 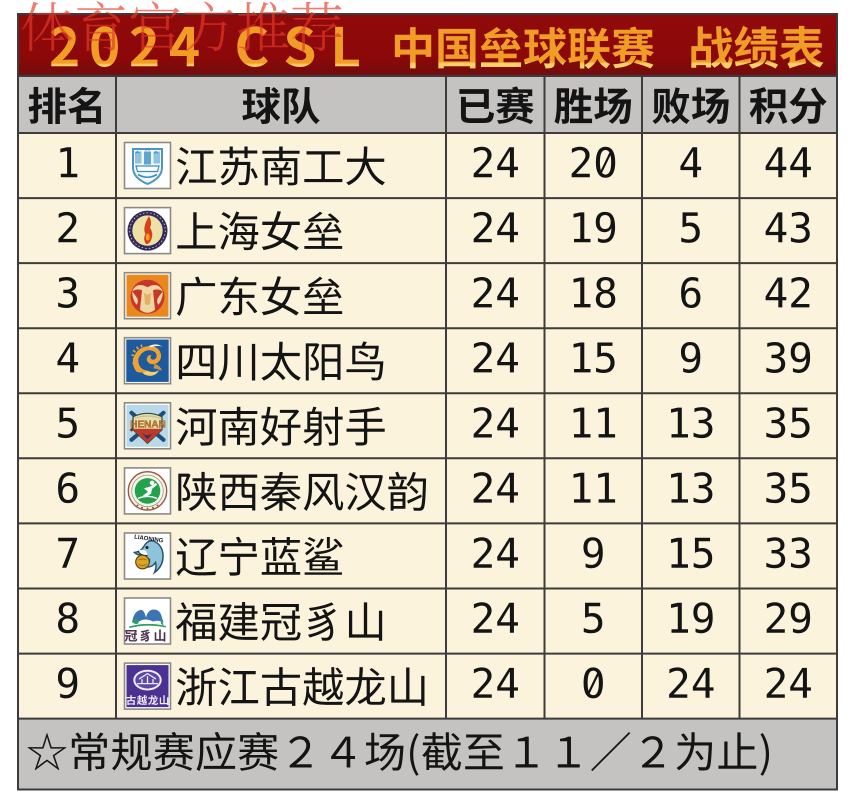 What do you see at coordinates (149, 539) in the screenshot?
I see `svg-text: LIAONING` at bounding box center [149, 539].